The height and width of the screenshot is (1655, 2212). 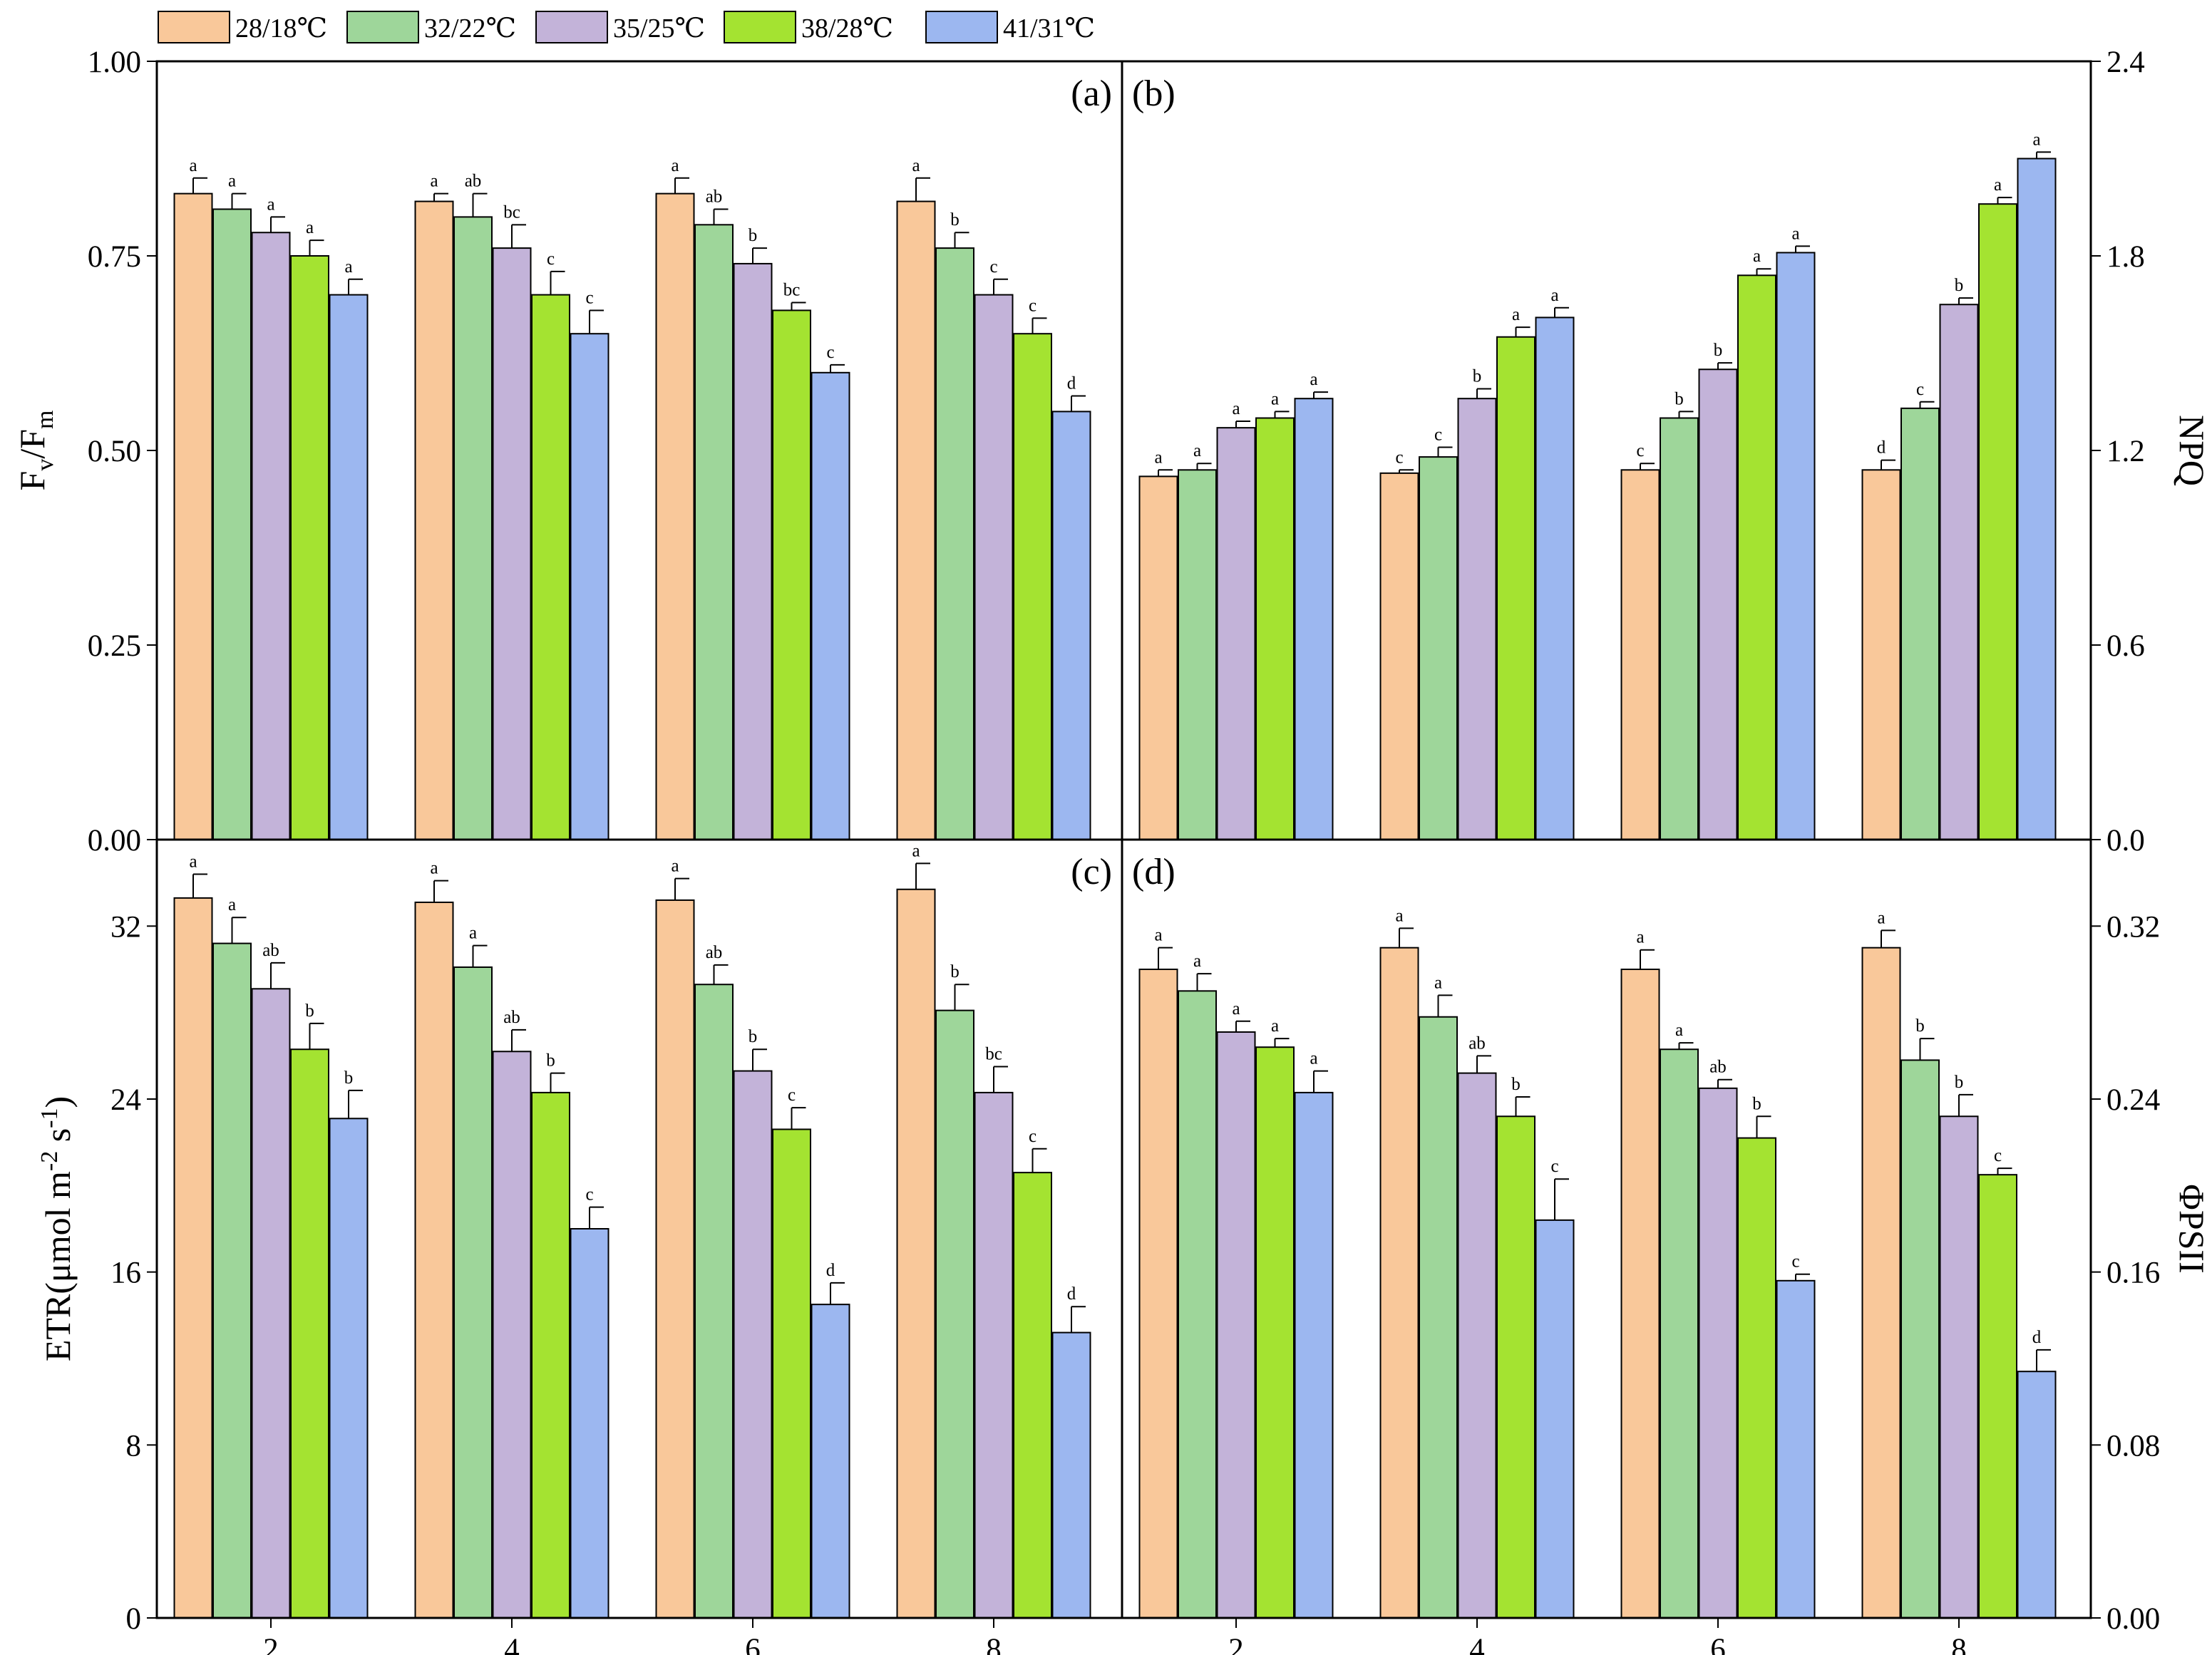 What do you see at coordinates (620, 27) in the screenshot?
I see `legend-item: 35/25℃` at bounding box center [620, 27].